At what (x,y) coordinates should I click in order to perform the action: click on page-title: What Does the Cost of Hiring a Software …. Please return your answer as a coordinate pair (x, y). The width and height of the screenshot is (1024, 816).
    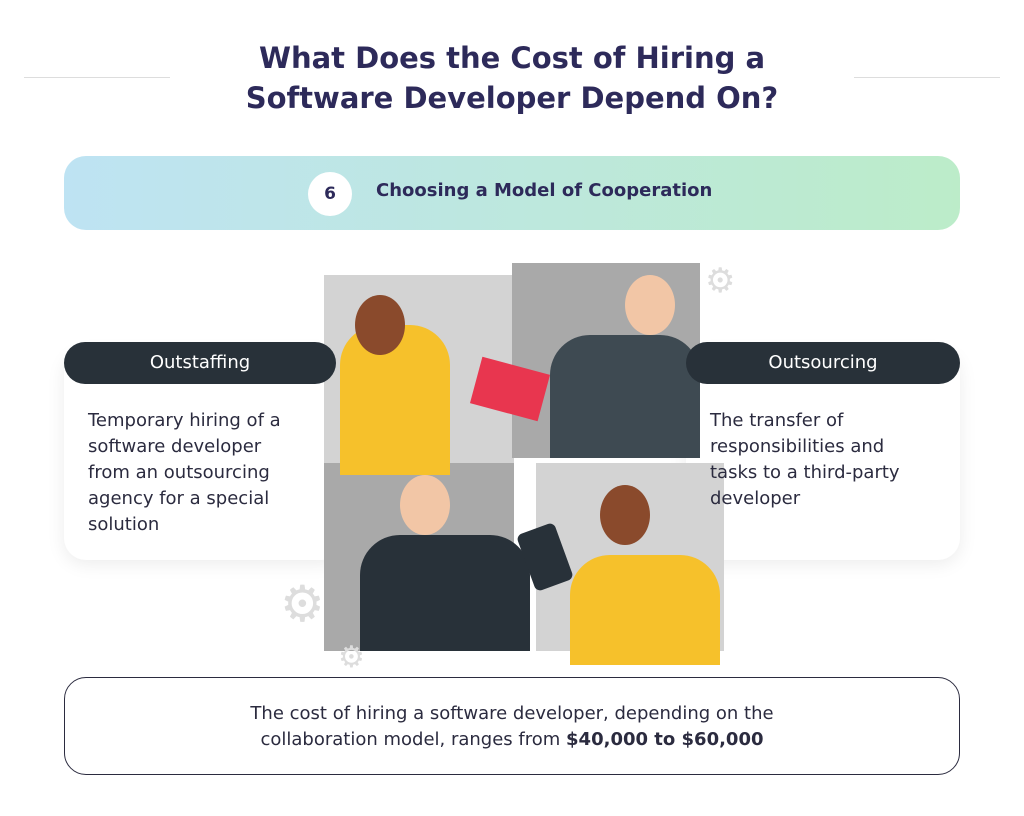
    Looking at the image, I should click on (512, 78).